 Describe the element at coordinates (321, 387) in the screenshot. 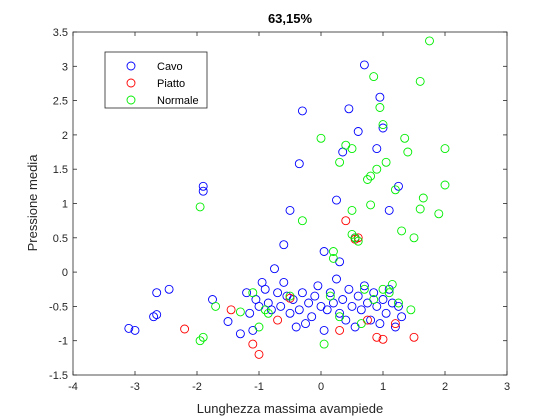

I see `x-tick-label-4: 0` at that location.